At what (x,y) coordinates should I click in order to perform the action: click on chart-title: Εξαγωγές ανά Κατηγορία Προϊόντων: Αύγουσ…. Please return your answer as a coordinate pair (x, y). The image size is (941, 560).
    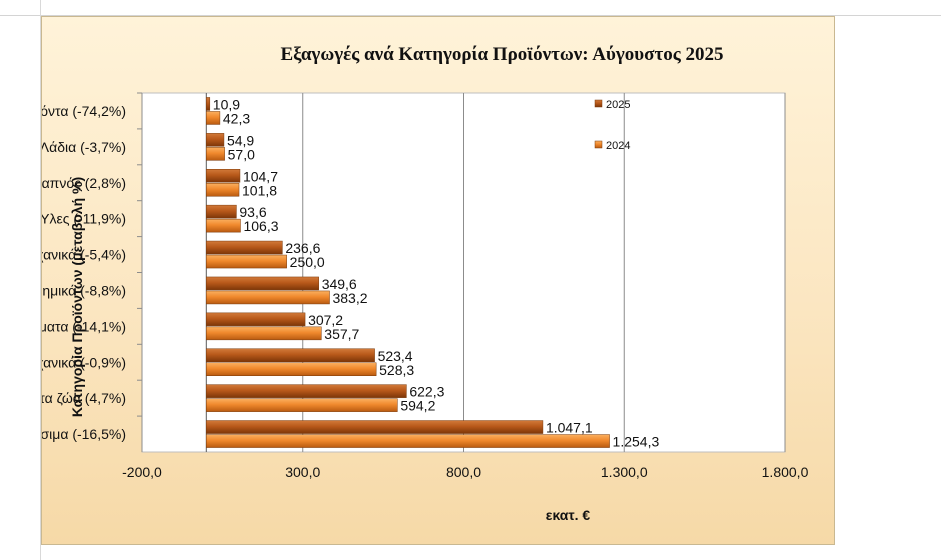
    Looking at the image, I should click on (502, 54).